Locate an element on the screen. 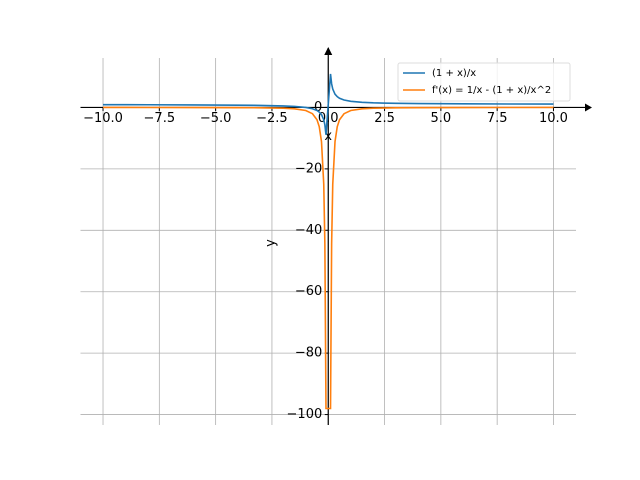 The image size is (640, 480). x-arrow is located at coordinates (588, 107).